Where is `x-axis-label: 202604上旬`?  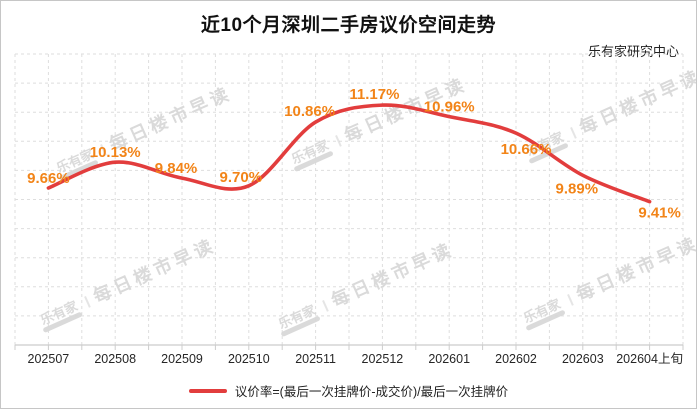 x-axis-label: 202604上旬 is located at coordinates (649, 359).